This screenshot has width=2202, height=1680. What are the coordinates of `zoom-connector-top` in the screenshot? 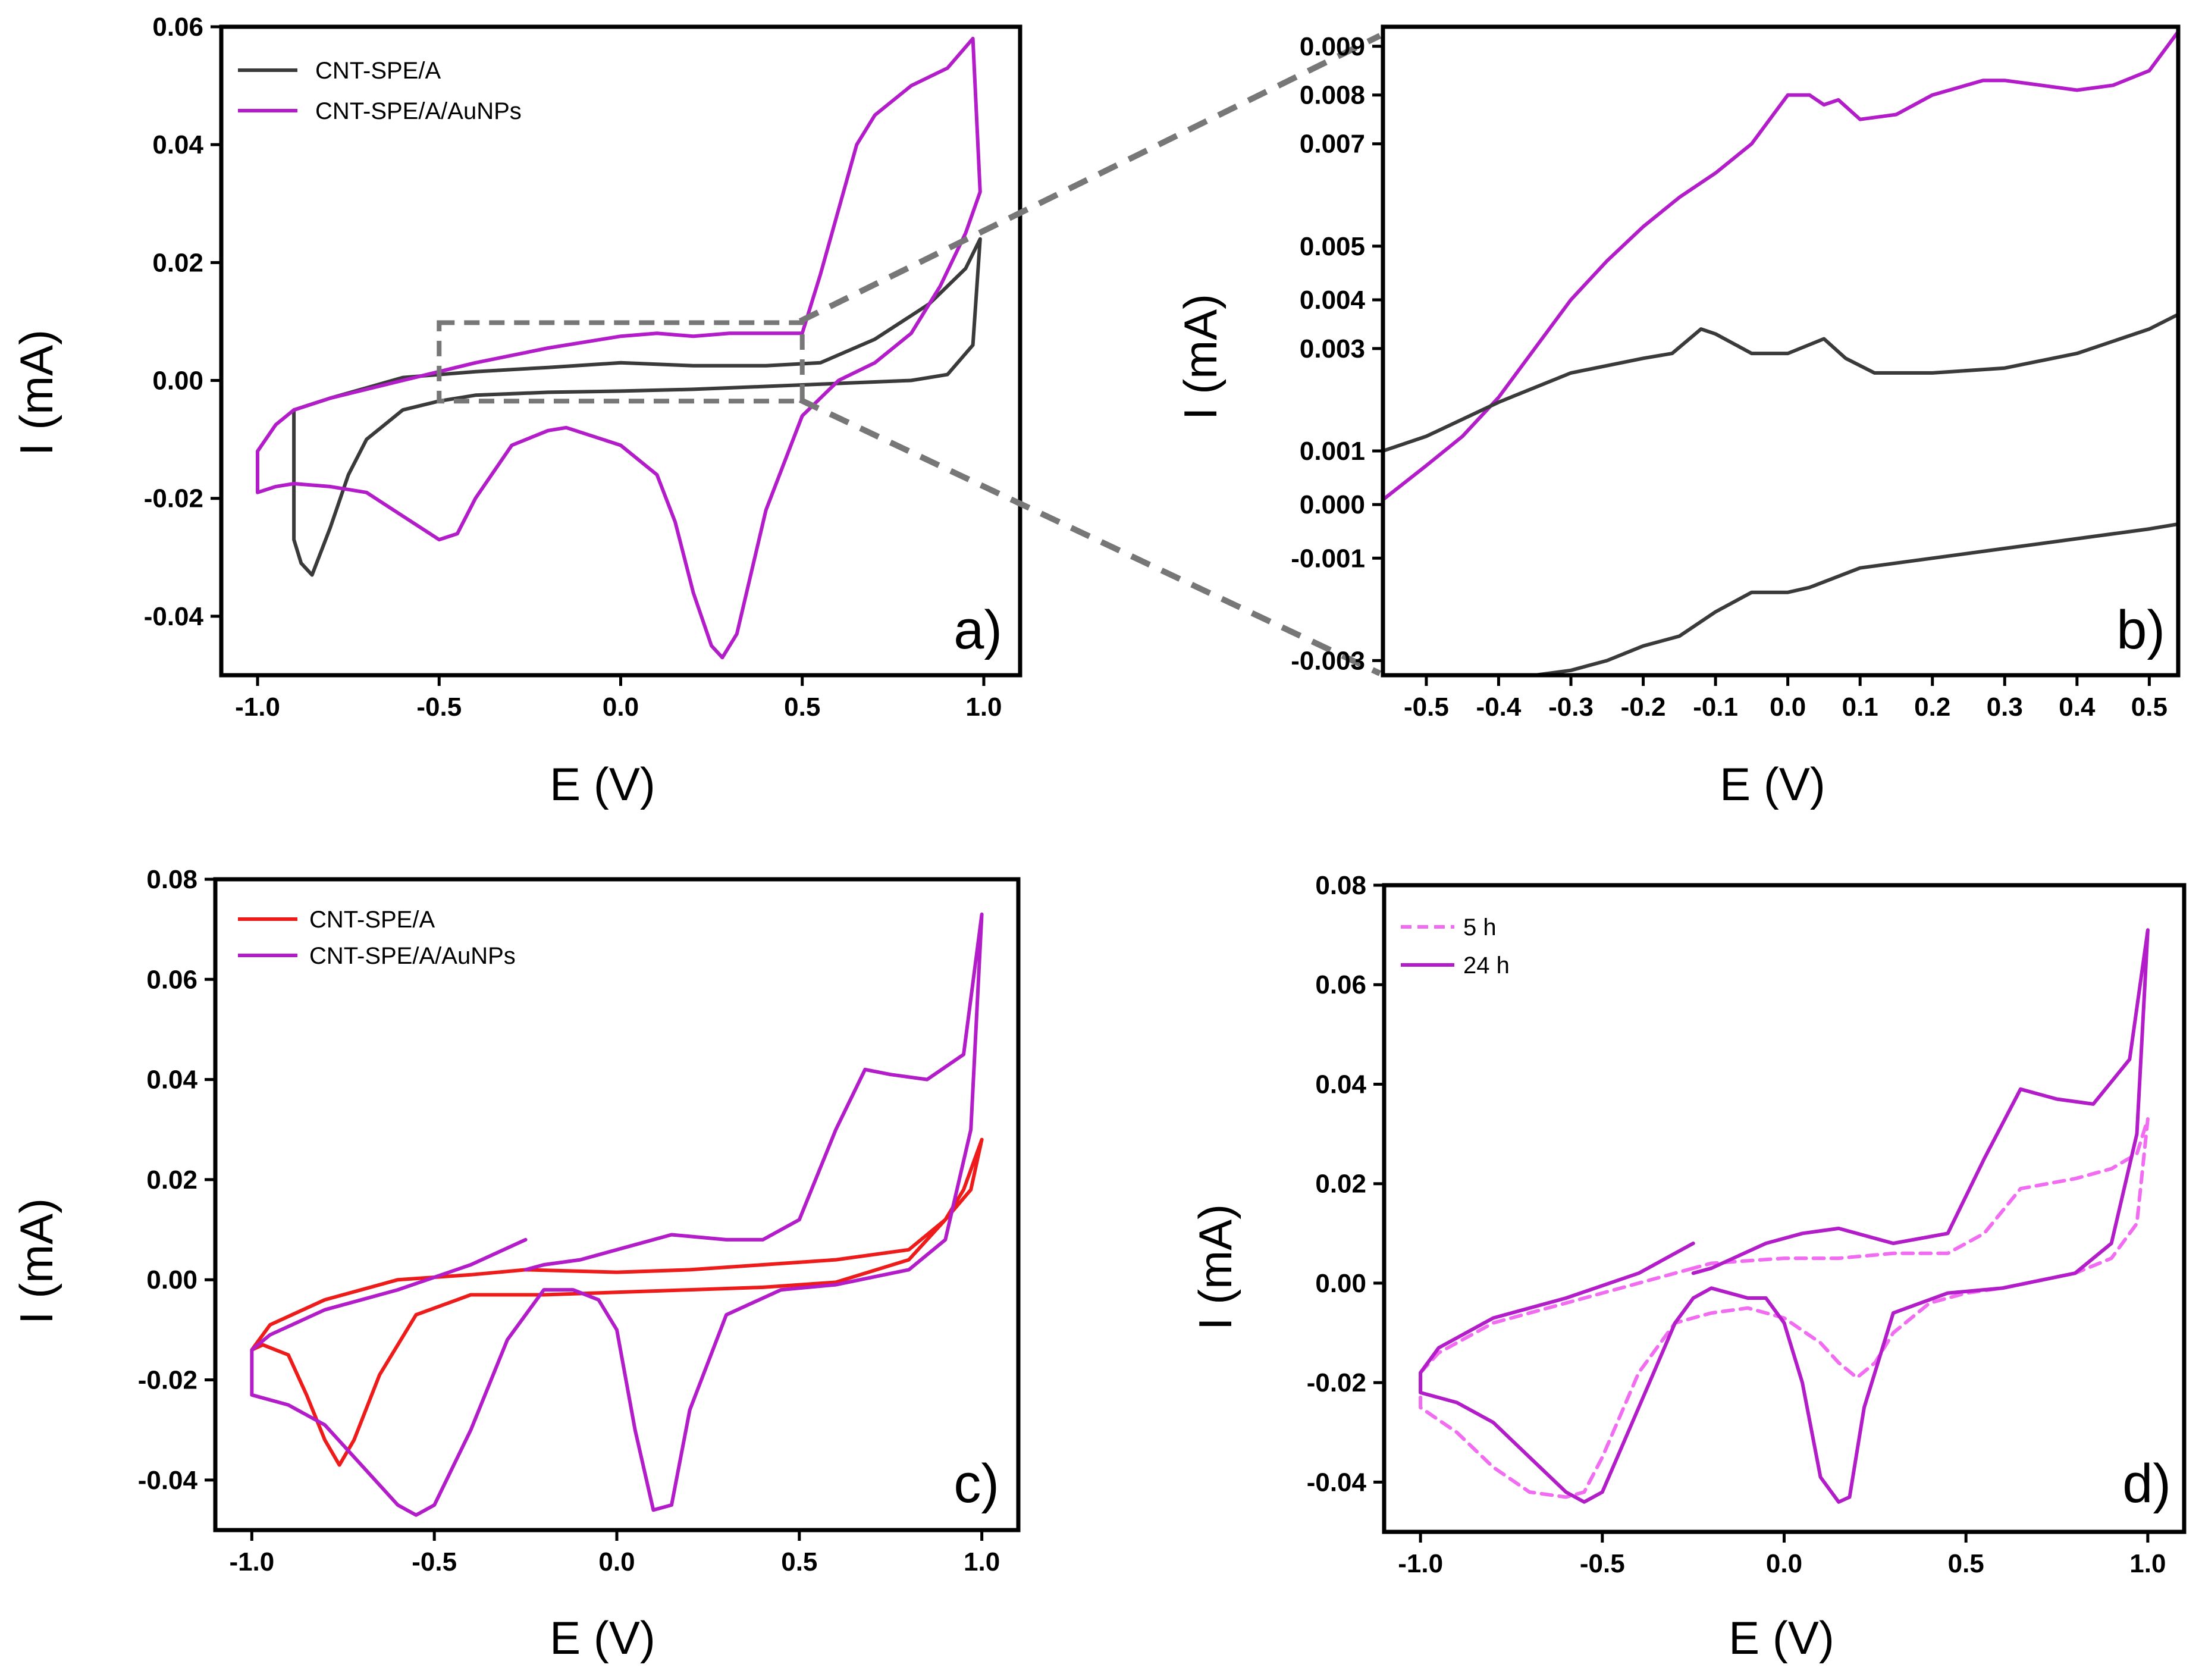 It's located at (1090, 178).